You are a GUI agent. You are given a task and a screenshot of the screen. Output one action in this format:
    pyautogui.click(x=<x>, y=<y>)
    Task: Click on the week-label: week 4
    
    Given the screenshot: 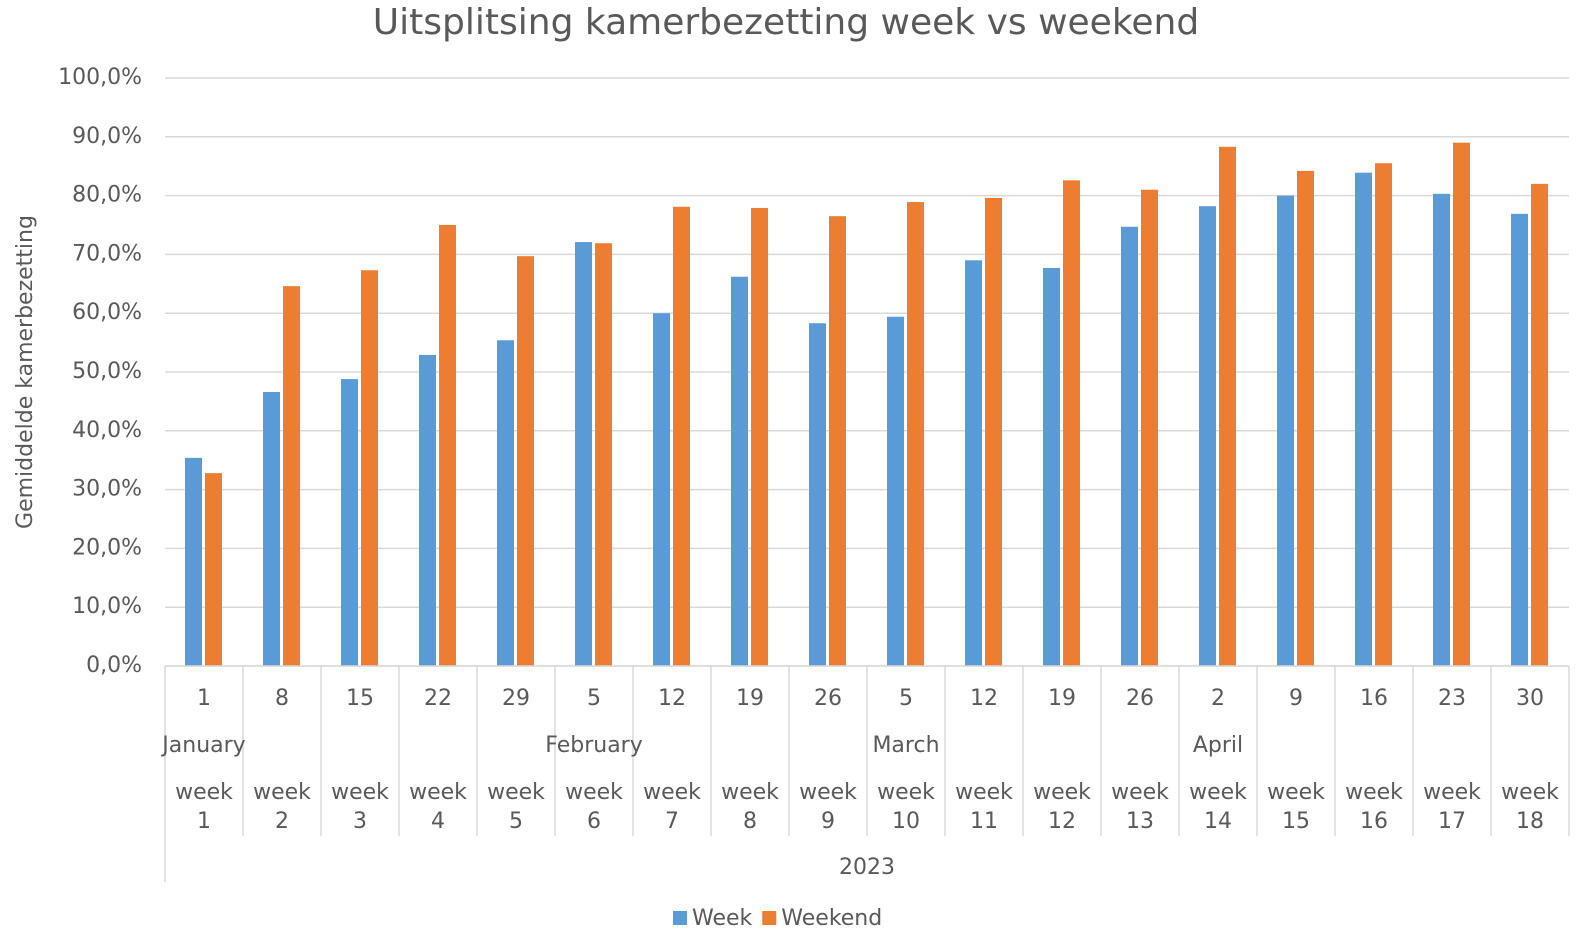 What is the action you would take?
    pyautogui.click(x=438, y=807)
    